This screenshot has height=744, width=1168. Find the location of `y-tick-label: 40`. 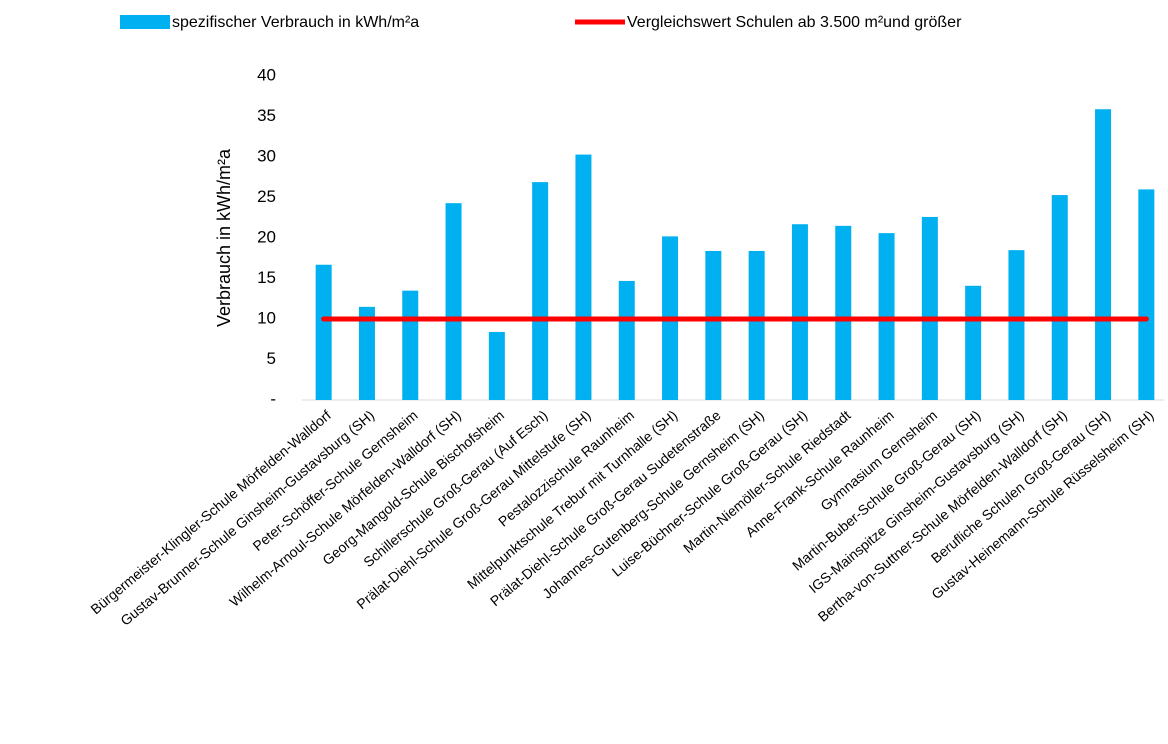

y-tick-label: 40 is located at coordinates (266, 74).